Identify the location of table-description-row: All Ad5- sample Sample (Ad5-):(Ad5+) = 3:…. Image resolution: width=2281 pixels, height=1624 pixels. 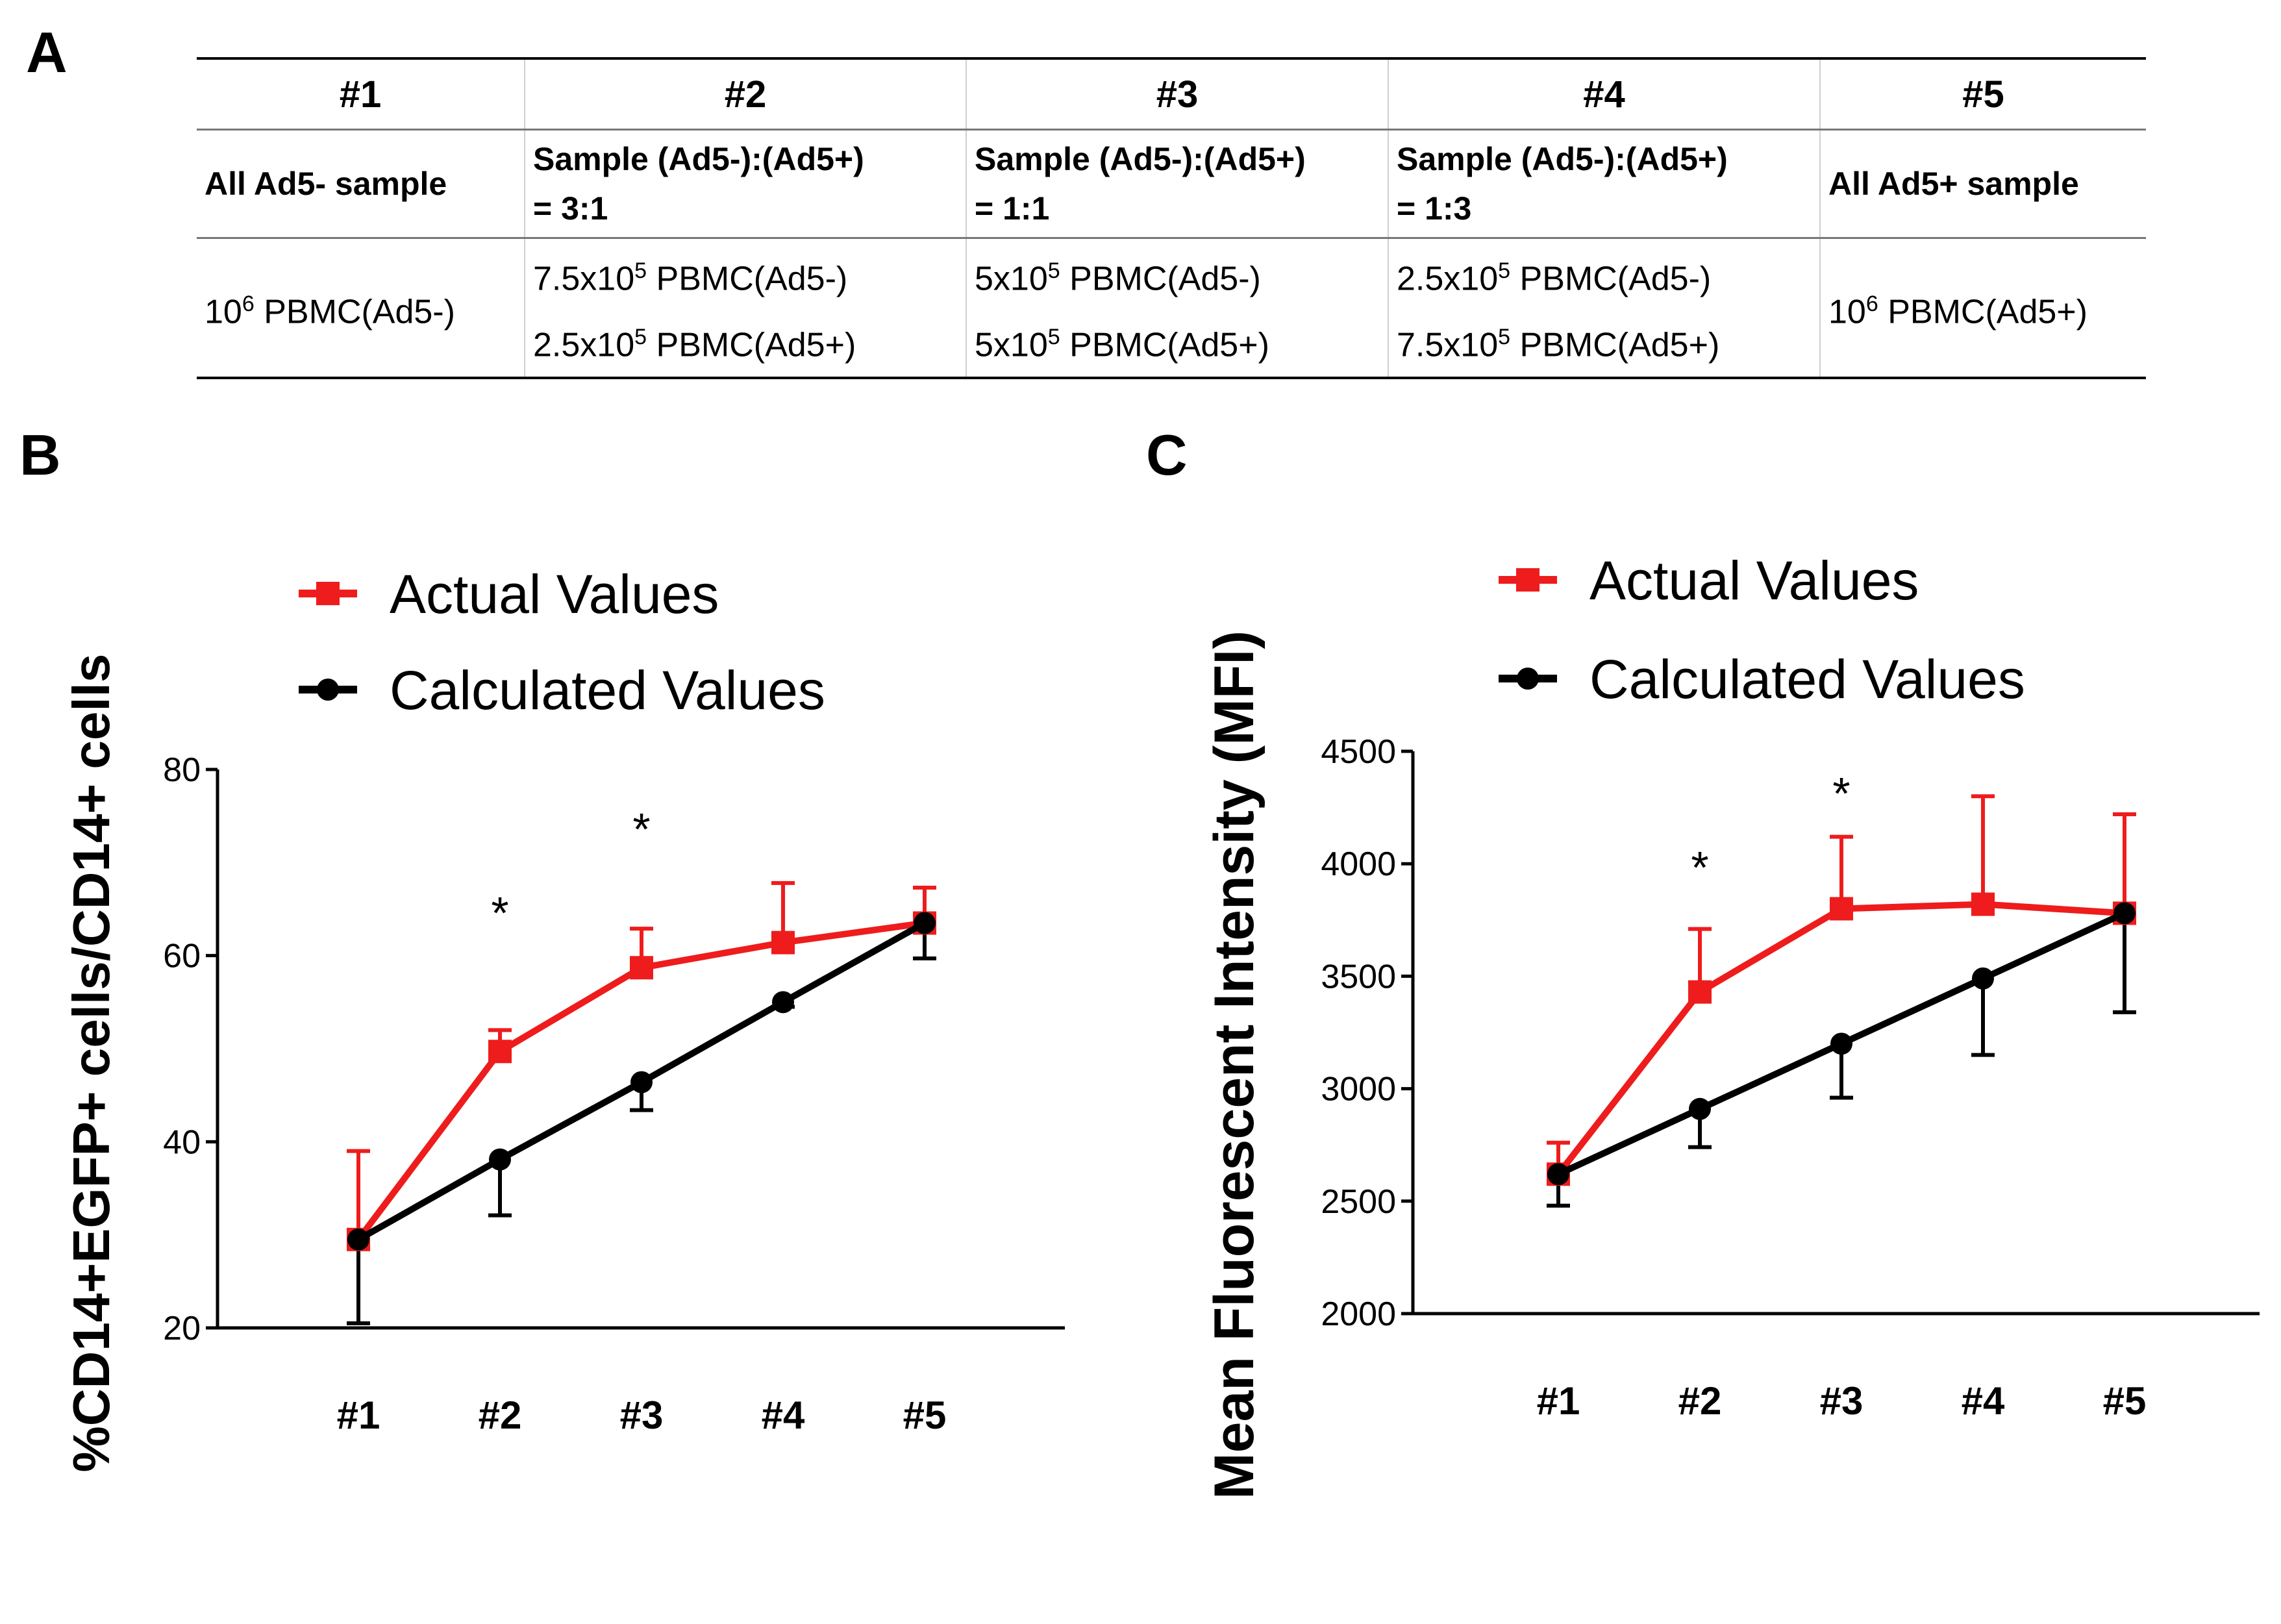
(1171, 184).